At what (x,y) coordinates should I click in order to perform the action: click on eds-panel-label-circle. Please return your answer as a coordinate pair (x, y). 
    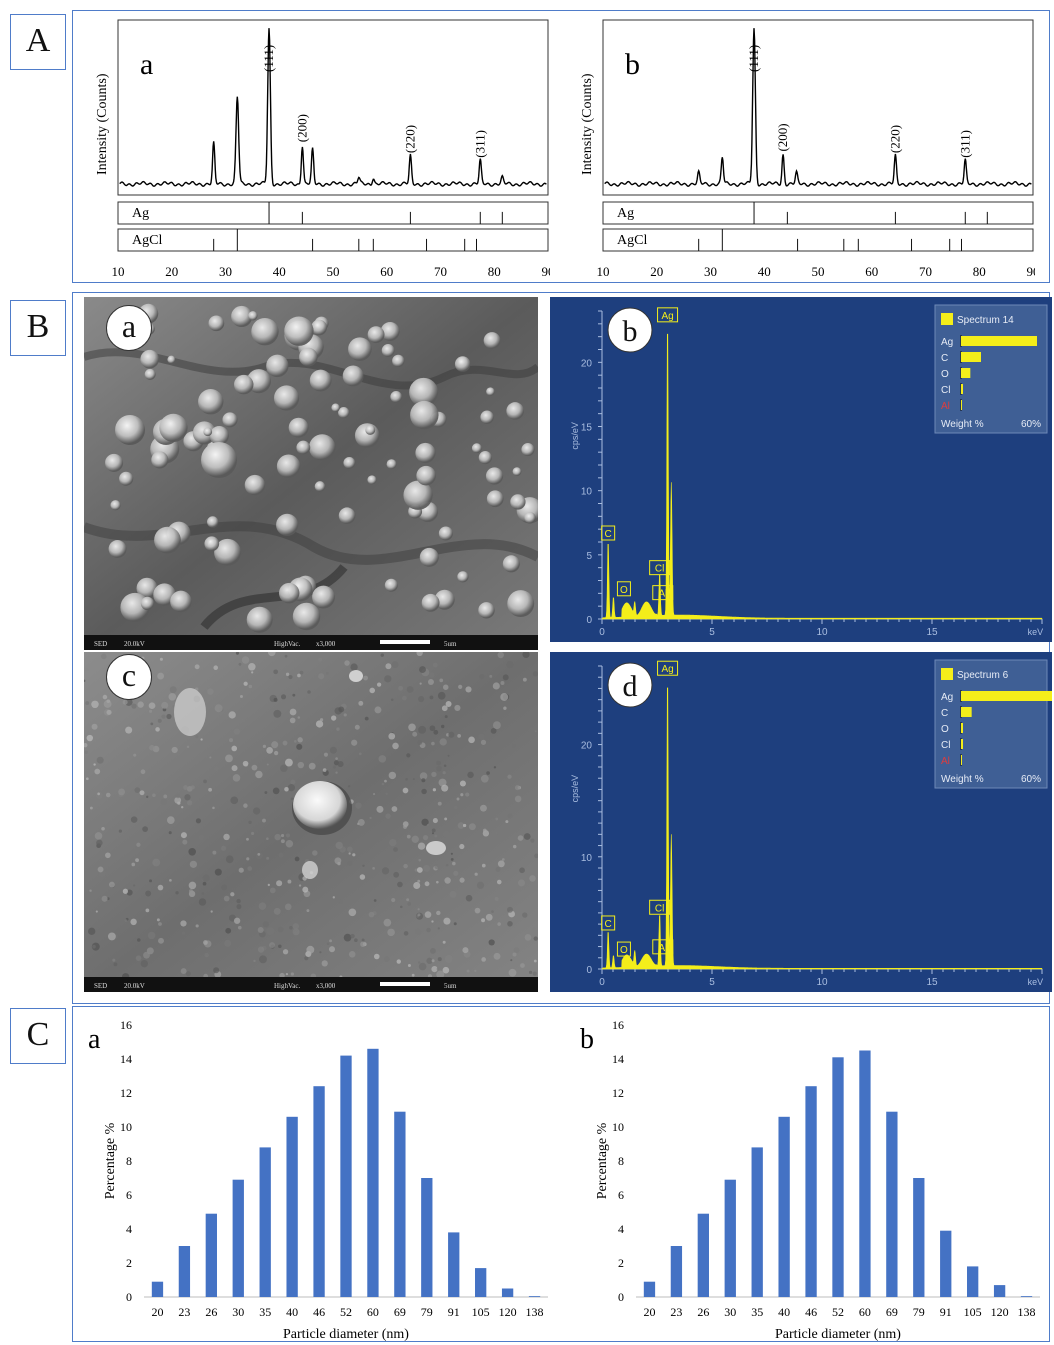
    Looking at the image, I should click on (630, 685).